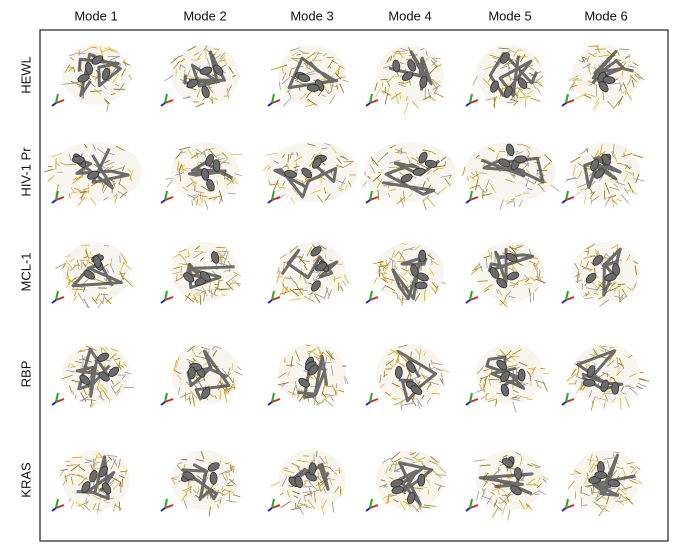  I want to click on column-header: Mode 6, so click(605, 15).